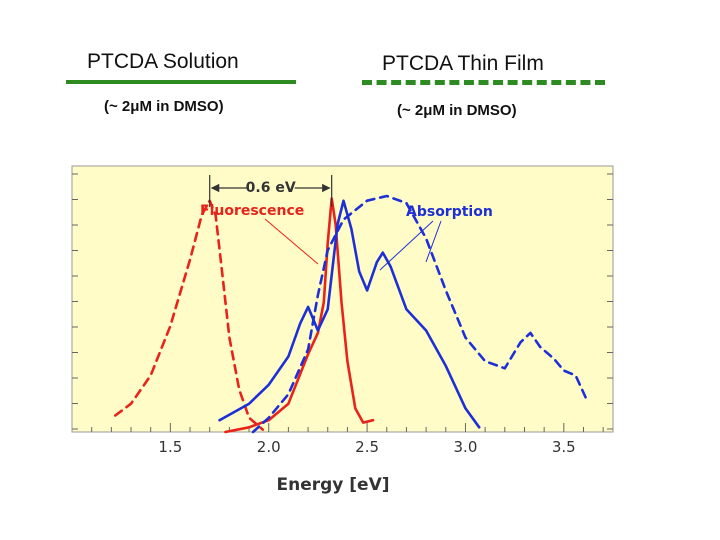 This screenshot has width=720, height=540. What do you see at coordinates (347, 439) in the screenshot?
I see `bottom-axis-ticks: 1.5 2.0 2.5 3.0 3.5` at bounding box center [347, 439].